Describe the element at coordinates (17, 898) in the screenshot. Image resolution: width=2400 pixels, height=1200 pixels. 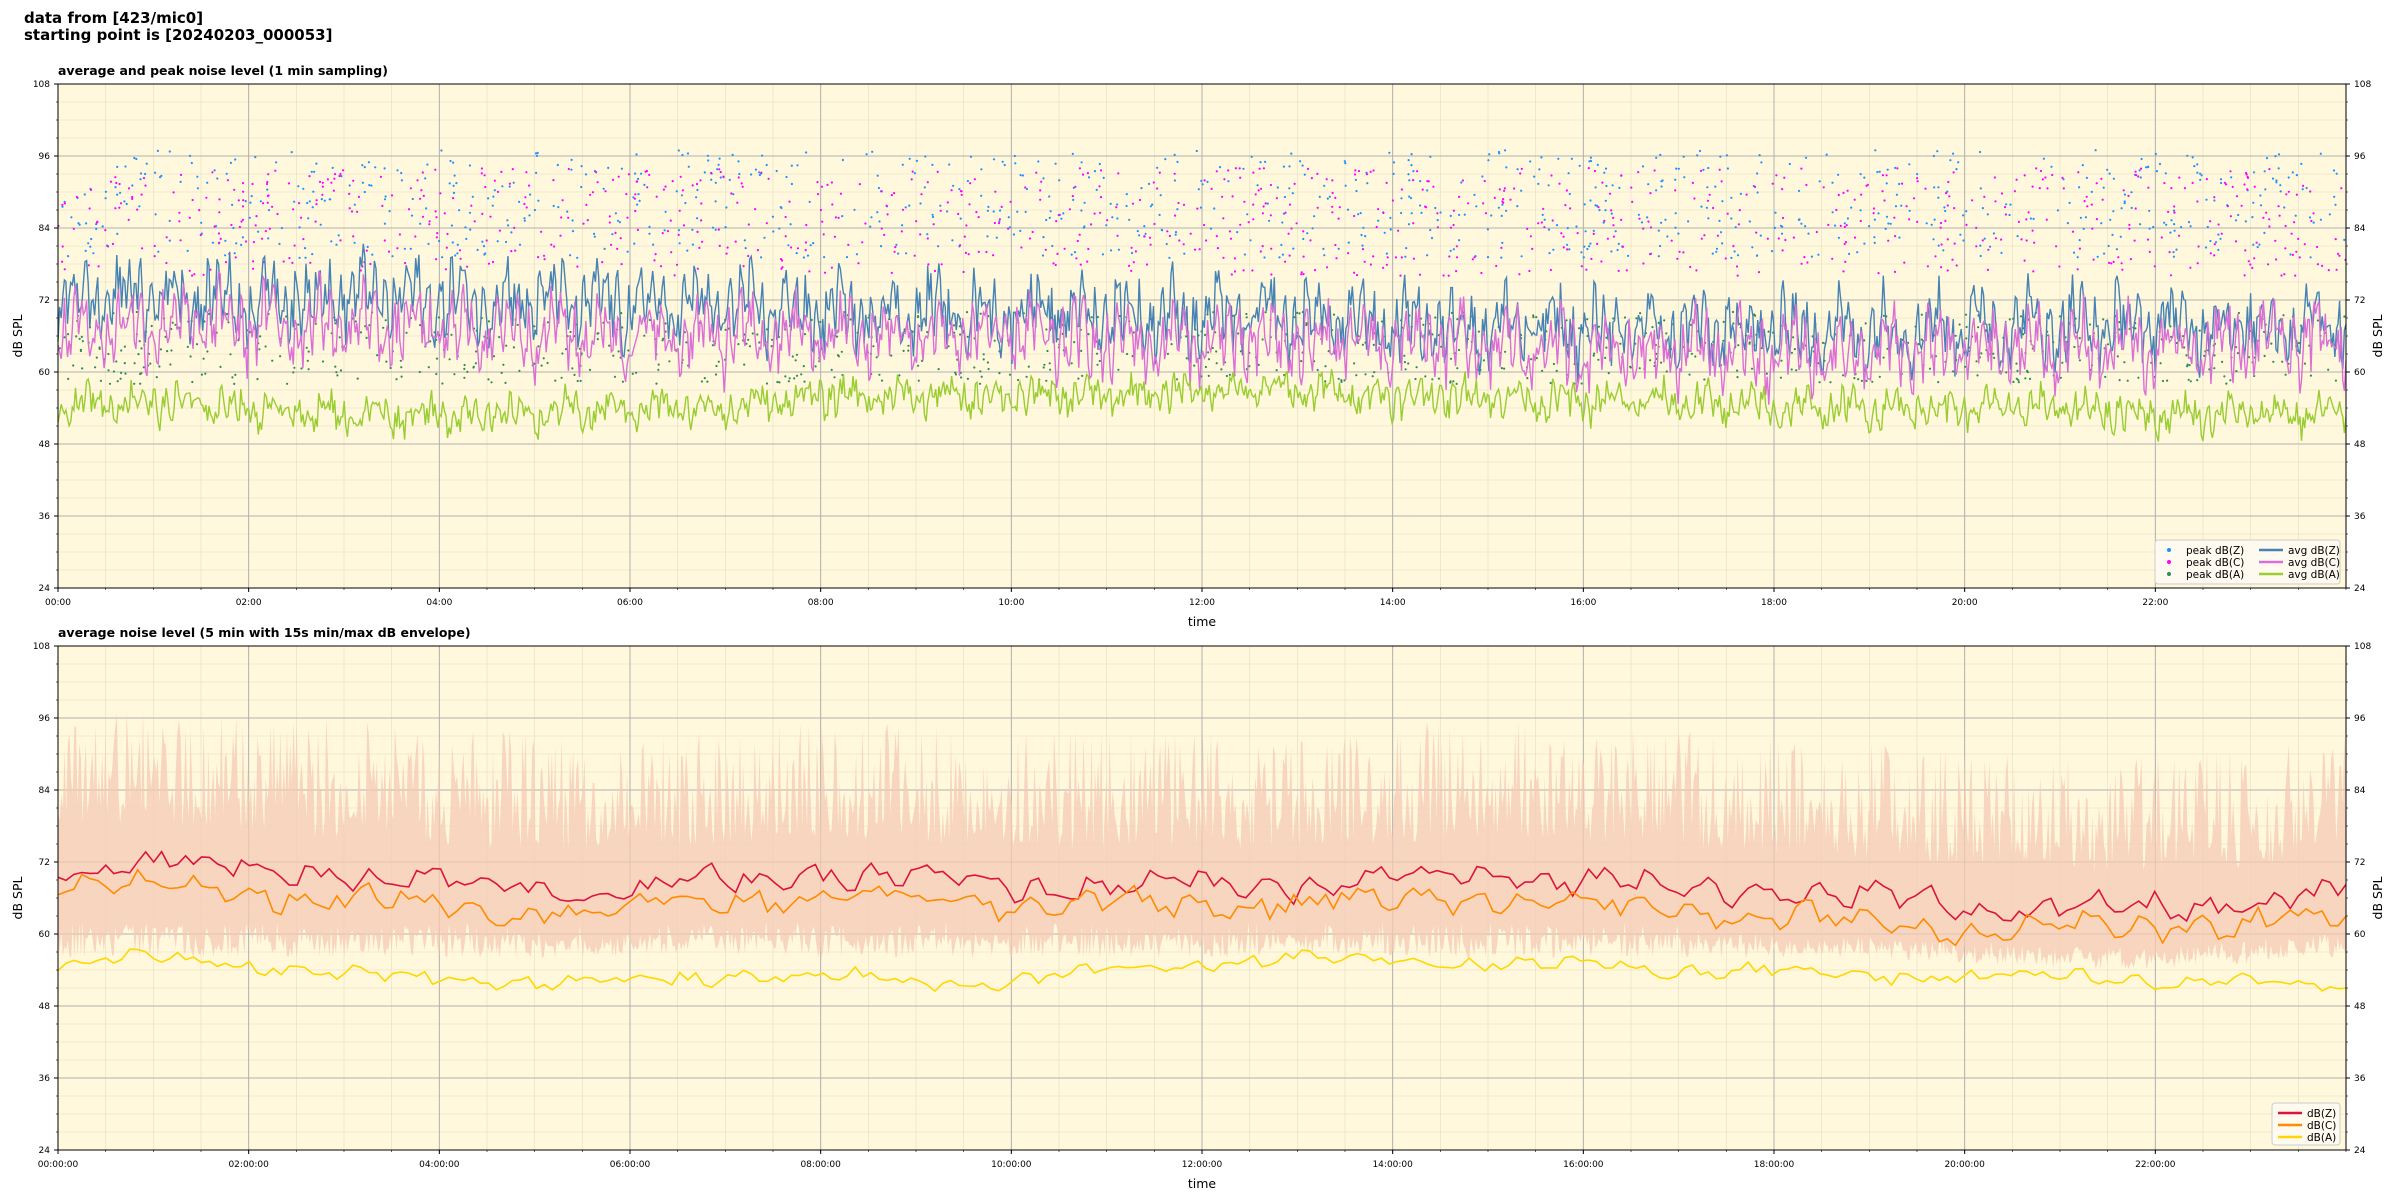
I see `y-axis-label: dB SPL` at that location.